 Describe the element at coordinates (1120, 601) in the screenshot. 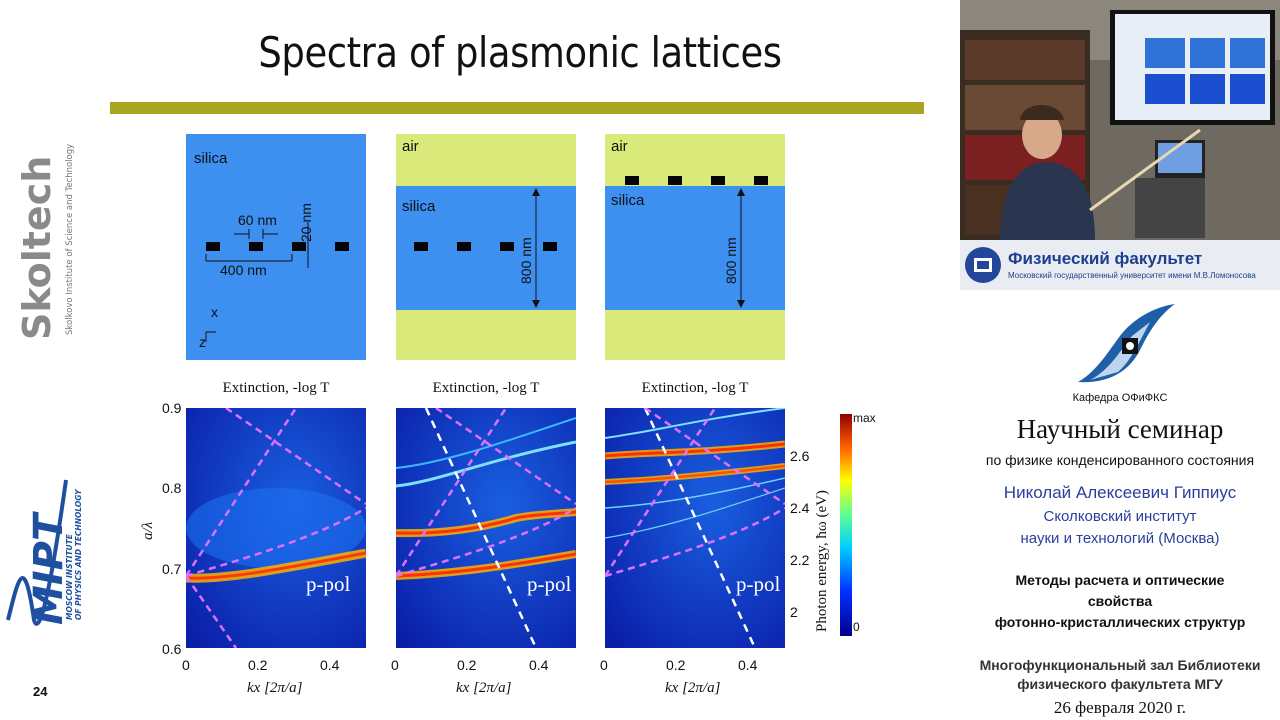

I see `talk-title-line-2: свойства` at that location.